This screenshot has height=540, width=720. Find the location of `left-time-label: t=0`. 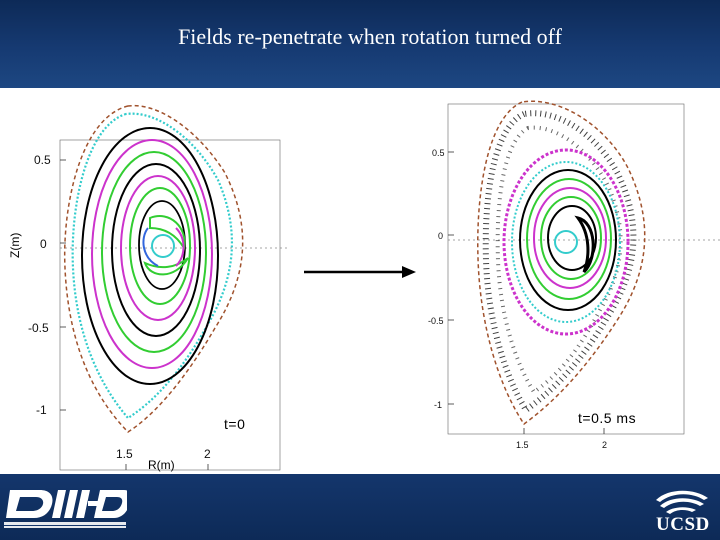

left-time-label: t=0 is located at coordinates (235, 424).